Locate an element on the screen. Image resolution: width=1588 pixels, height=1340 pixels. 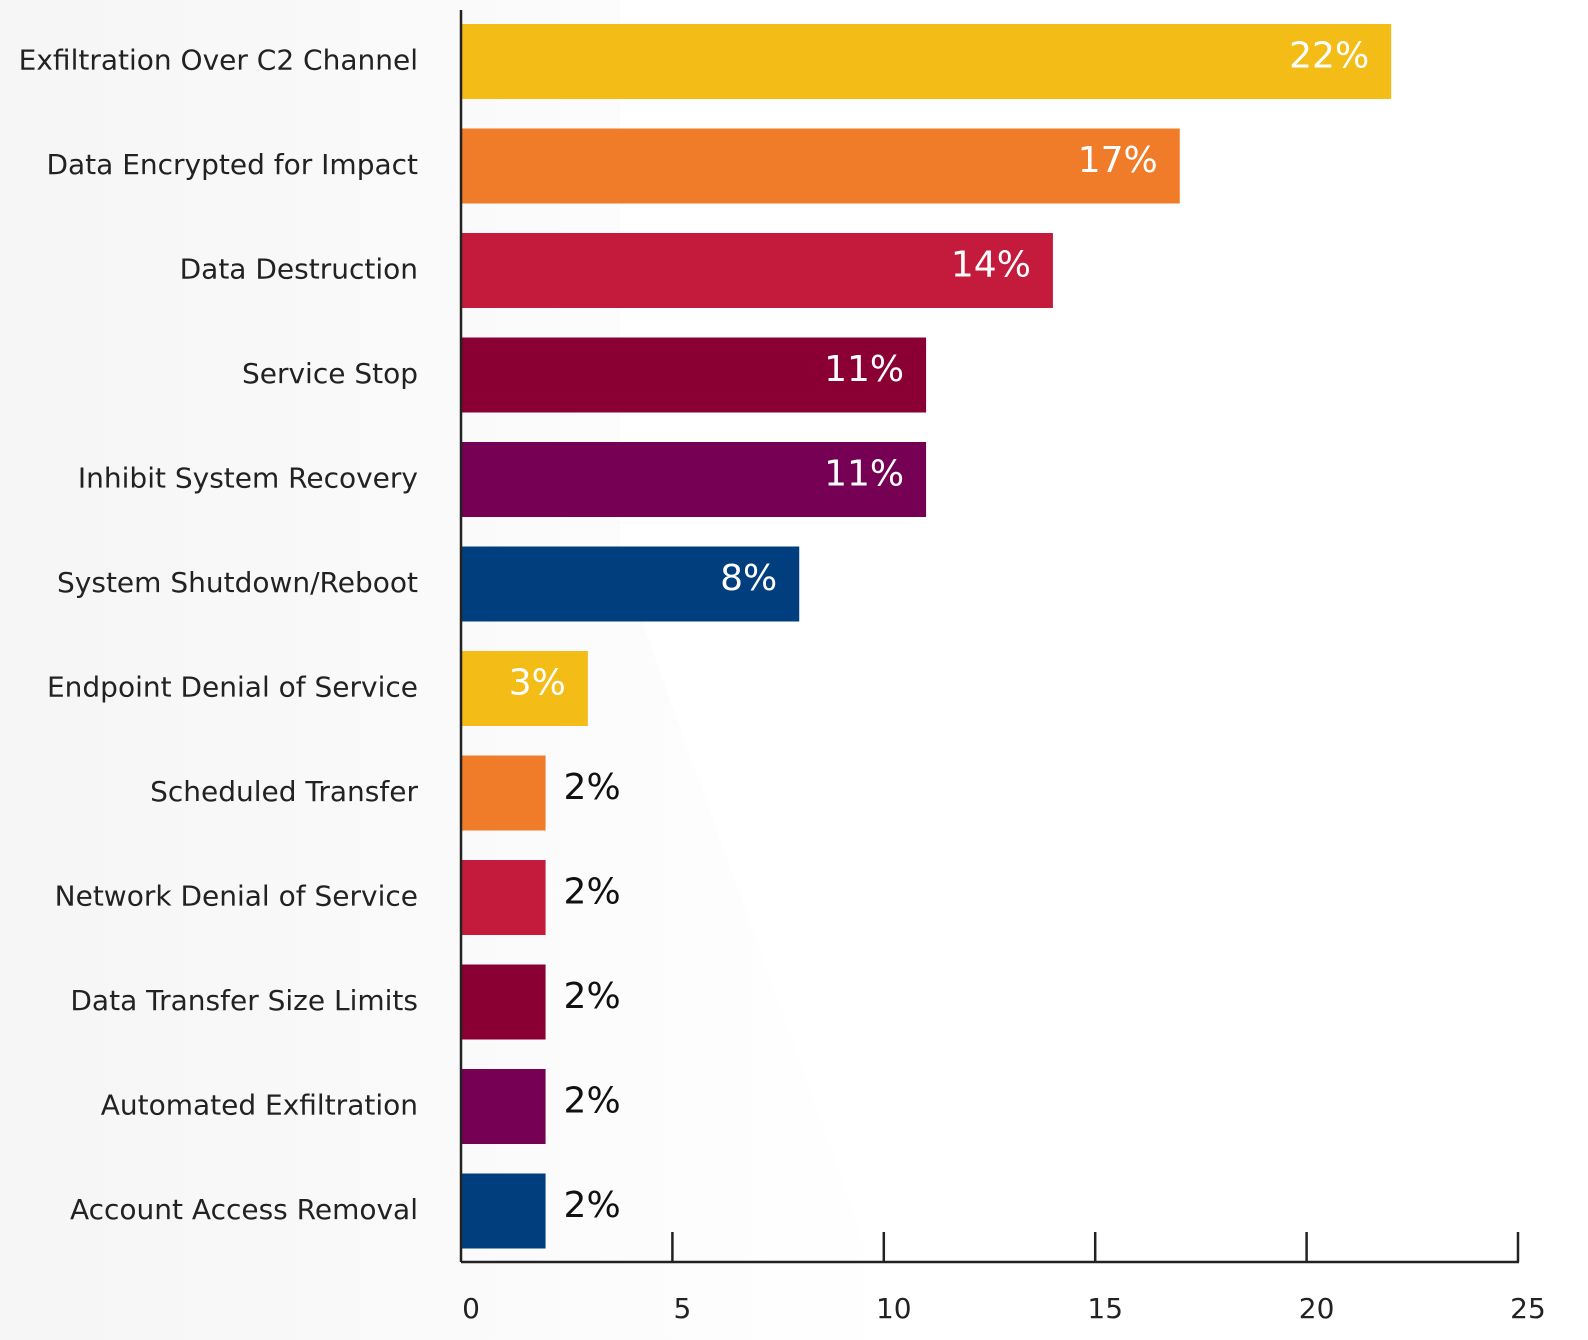
x-tick-label: 20 is located at coordinates (1317, 1308).